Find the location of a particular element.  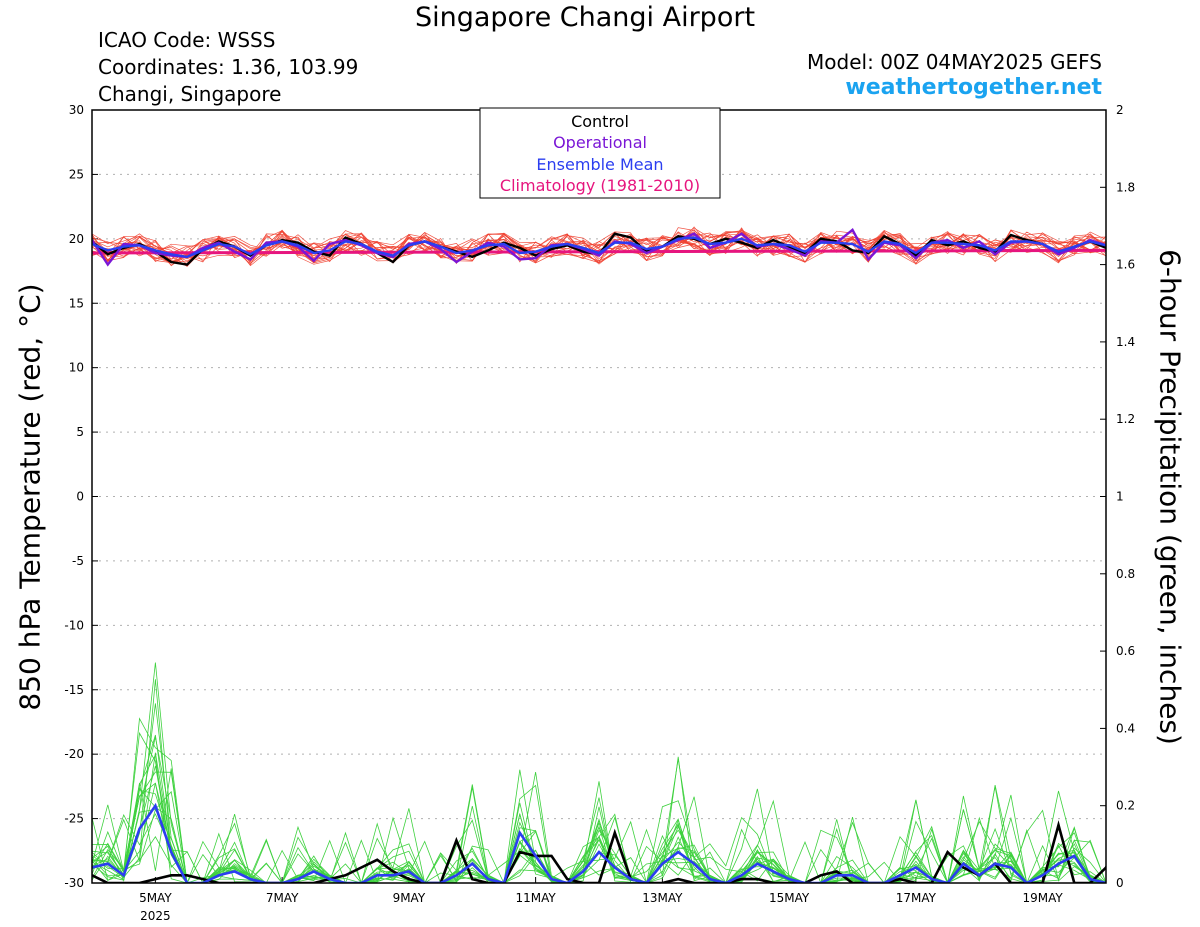

x-tick-label: 9MAY is located at coordinates (409, 898).